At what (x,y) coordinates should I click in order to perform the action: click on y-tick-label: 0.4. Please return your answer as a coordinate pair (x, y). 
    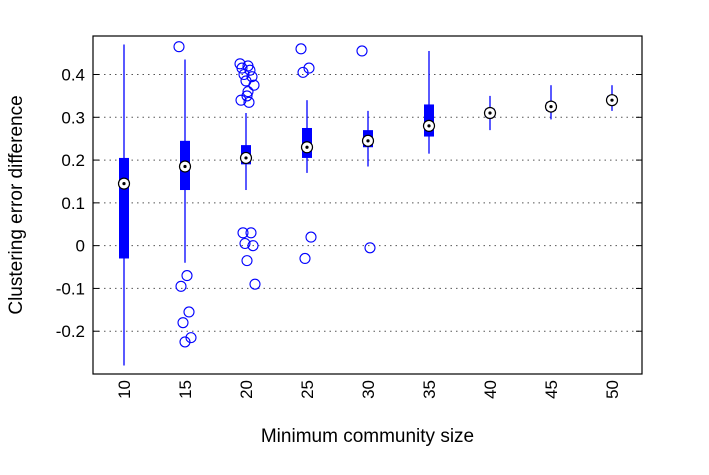
    Looking at the image, I should click on (73, 75).